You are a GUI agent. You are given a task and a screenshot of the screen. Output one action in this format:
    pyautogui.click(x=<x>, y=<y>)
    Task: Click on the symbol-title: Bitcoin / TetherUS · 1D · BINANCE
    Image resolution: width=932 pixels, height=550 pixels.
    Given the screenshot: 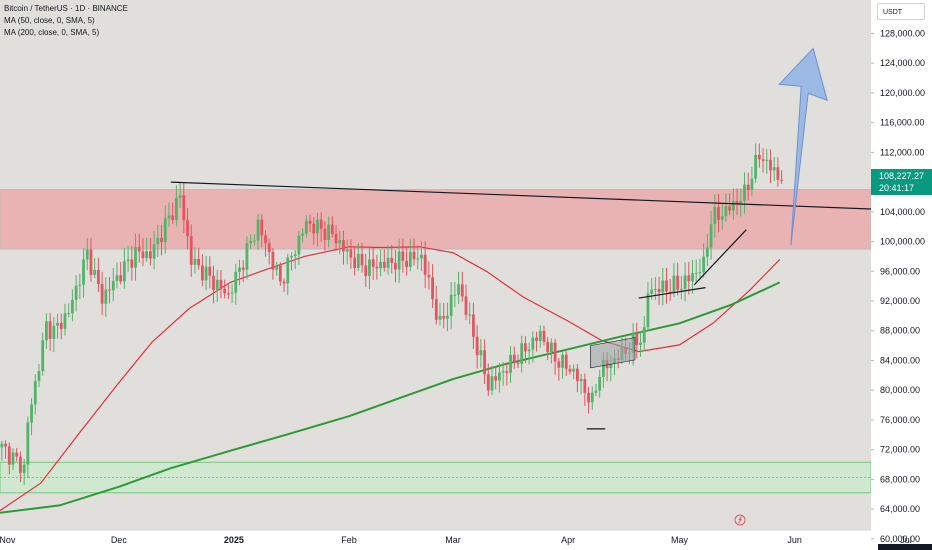 What is the action you would take?
    pyautogui.click(x=66, y=8)
    